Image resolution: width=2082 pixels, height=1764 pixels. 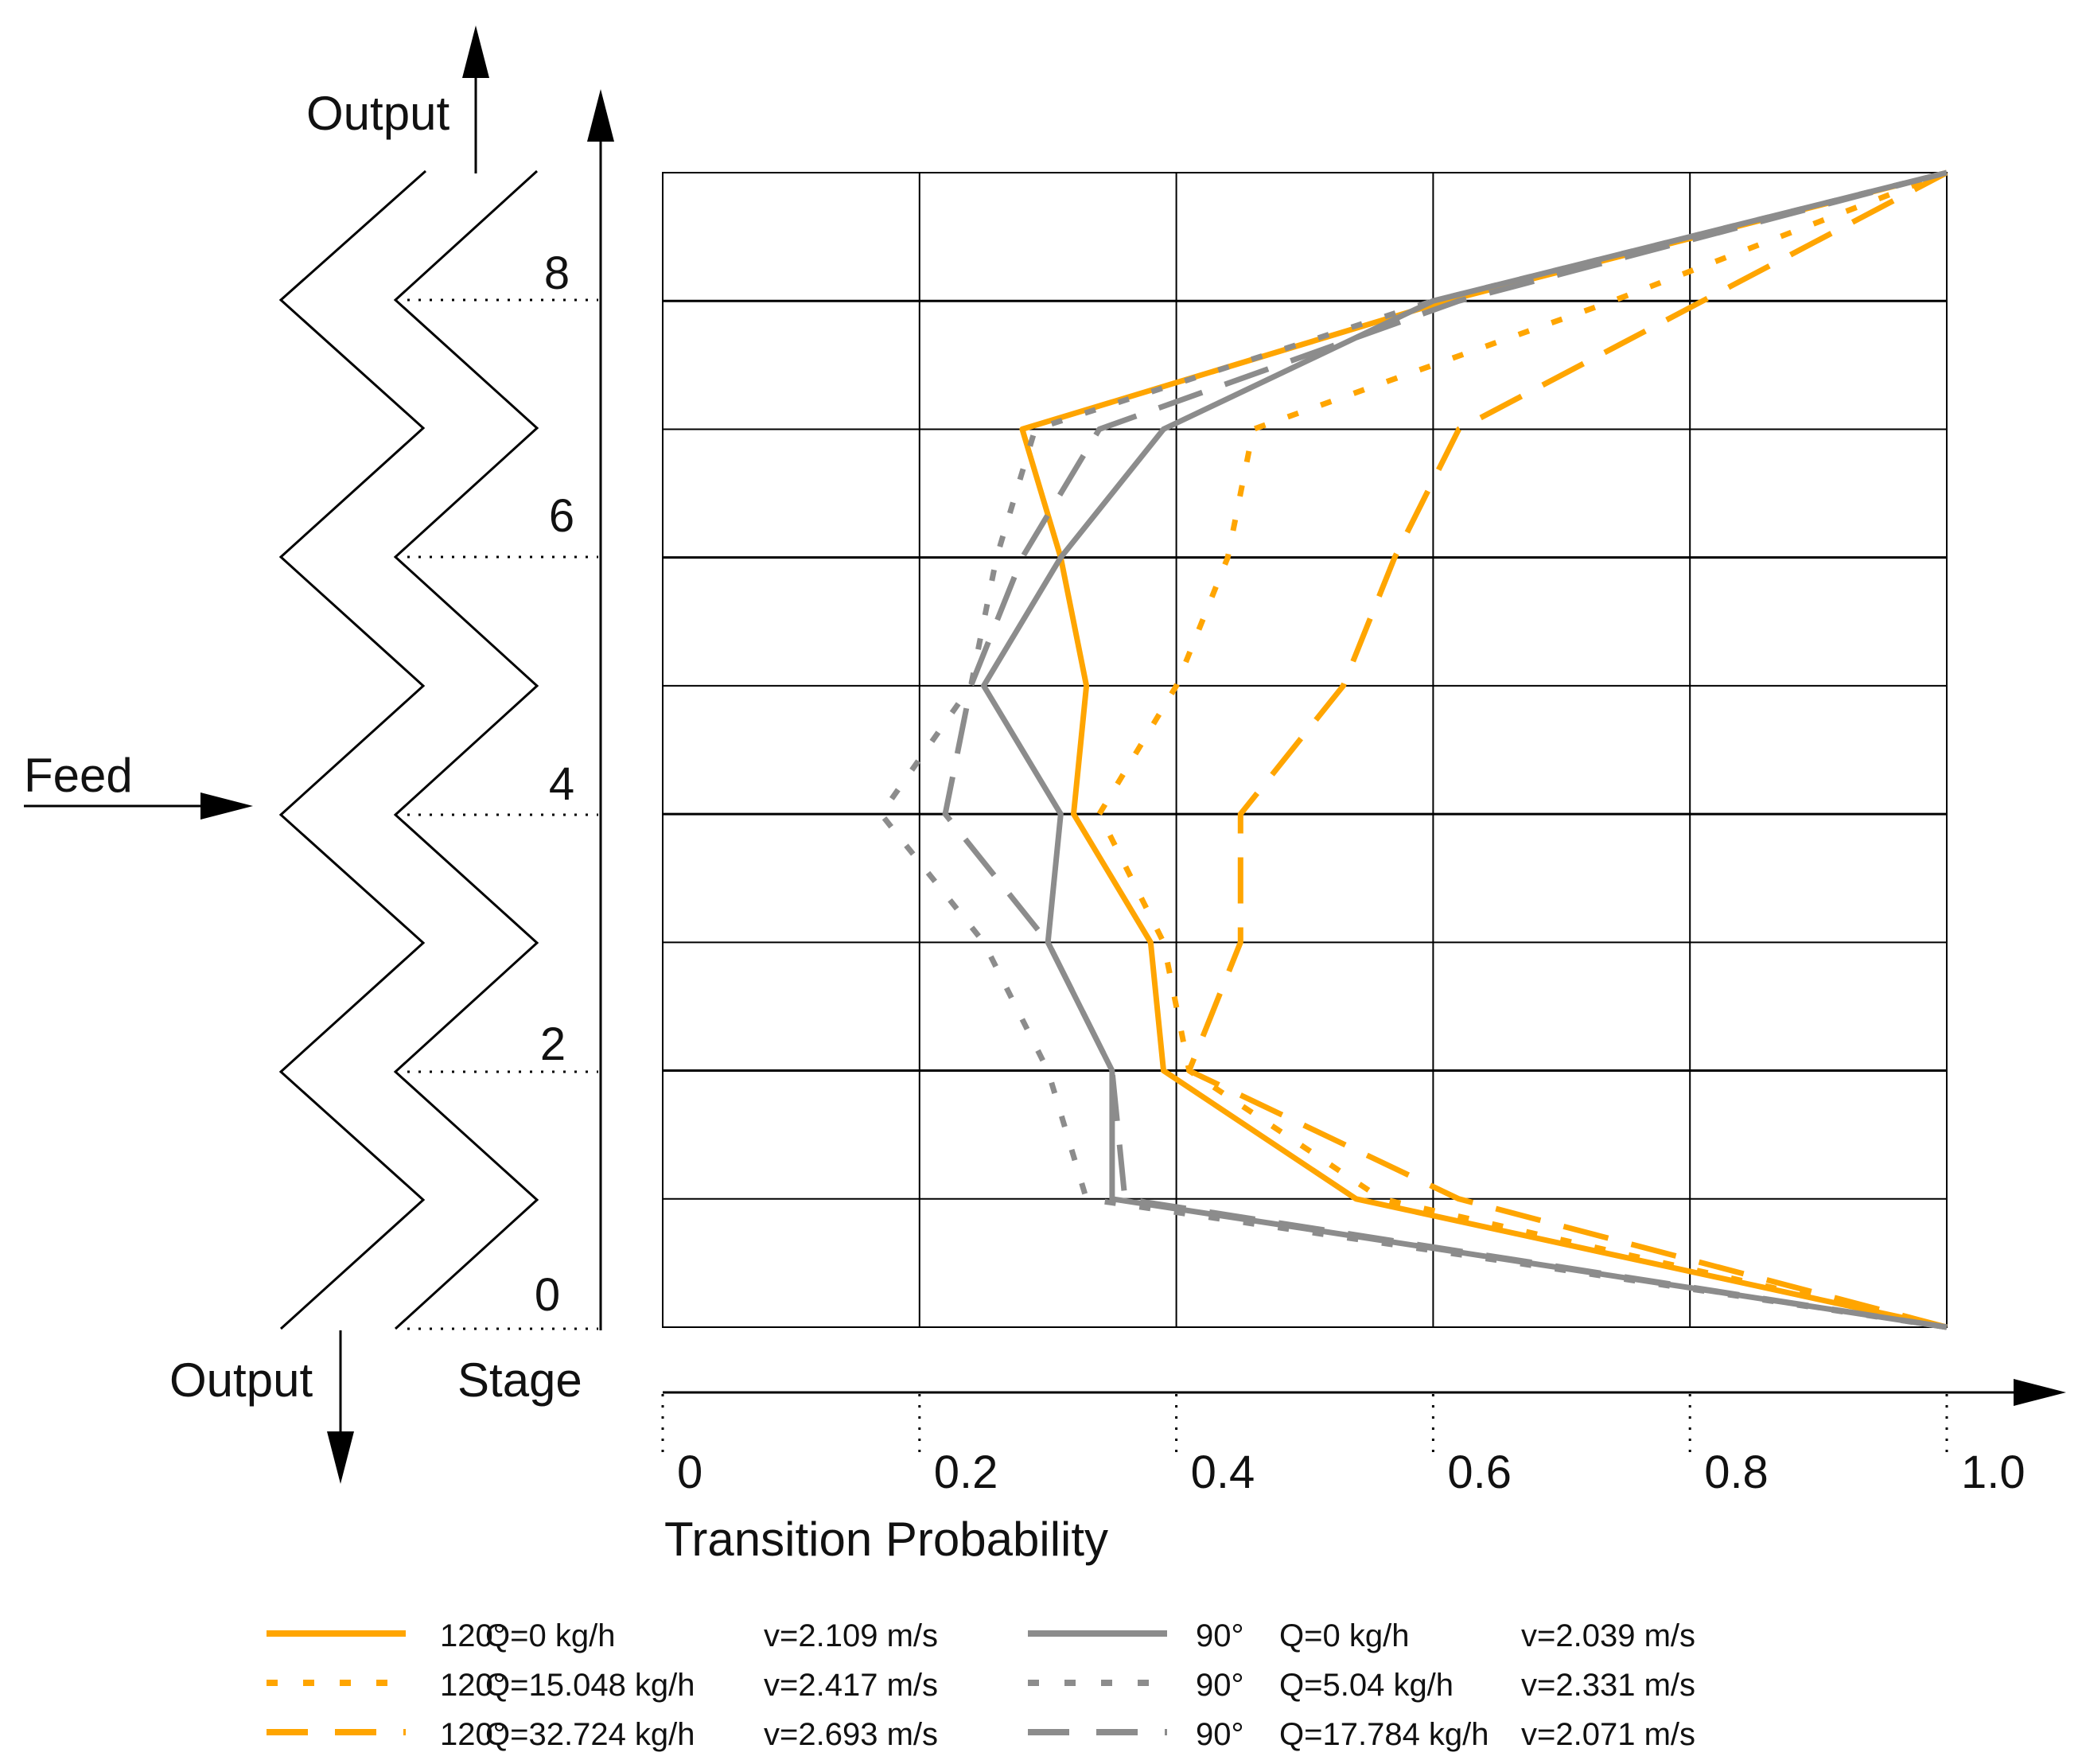 What do you see at coordinates (377, 113) in the screenshot?
I see `output-top-label: Output` at bounding box center [377, 113].